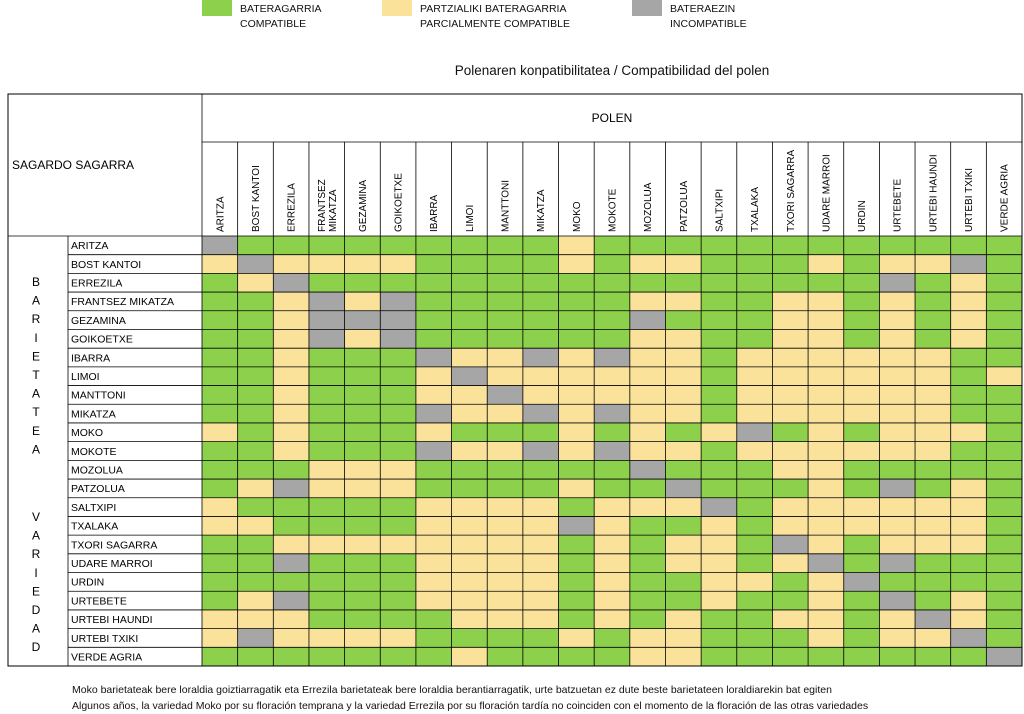  What do you see at coordinates (861, 357) in the screenshot?
I see `cell-ibarra-x-urdin` at bounding box center [861, 357].